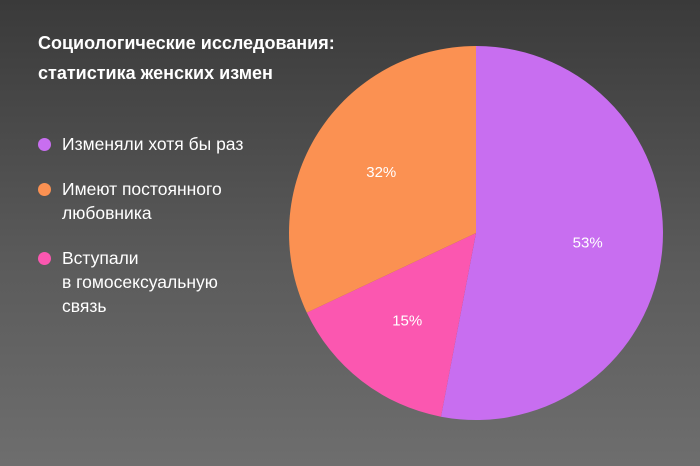 This screenshot has height=466, width=700. I want to click on legend-label: Вступали в гомосексуальную связь, so click(177, 282).